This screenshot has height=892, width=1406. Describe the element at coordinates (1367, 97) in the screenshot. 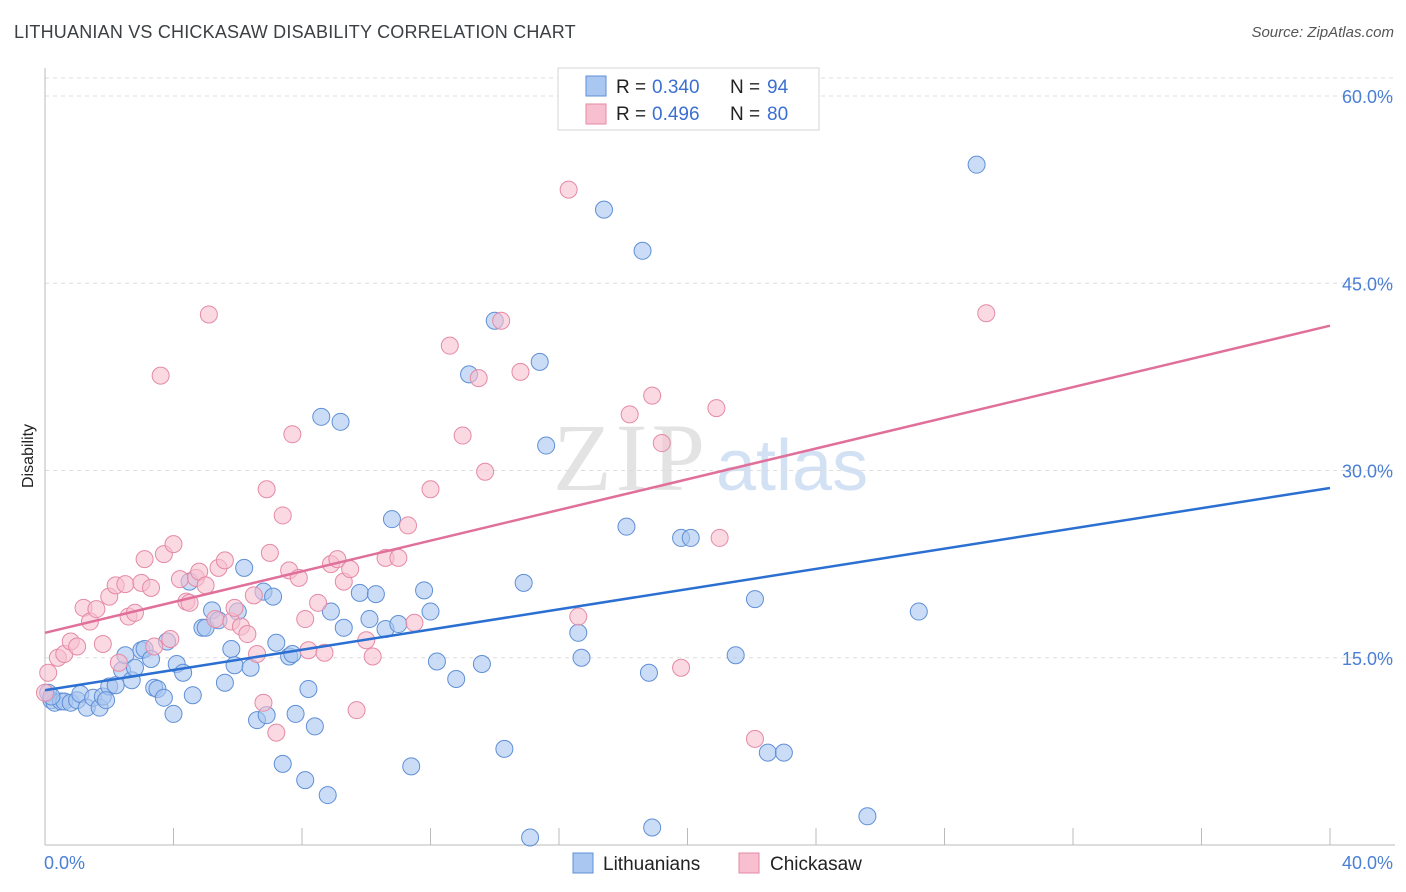

I see `y-tick-label-60: 60.0%` at that location.